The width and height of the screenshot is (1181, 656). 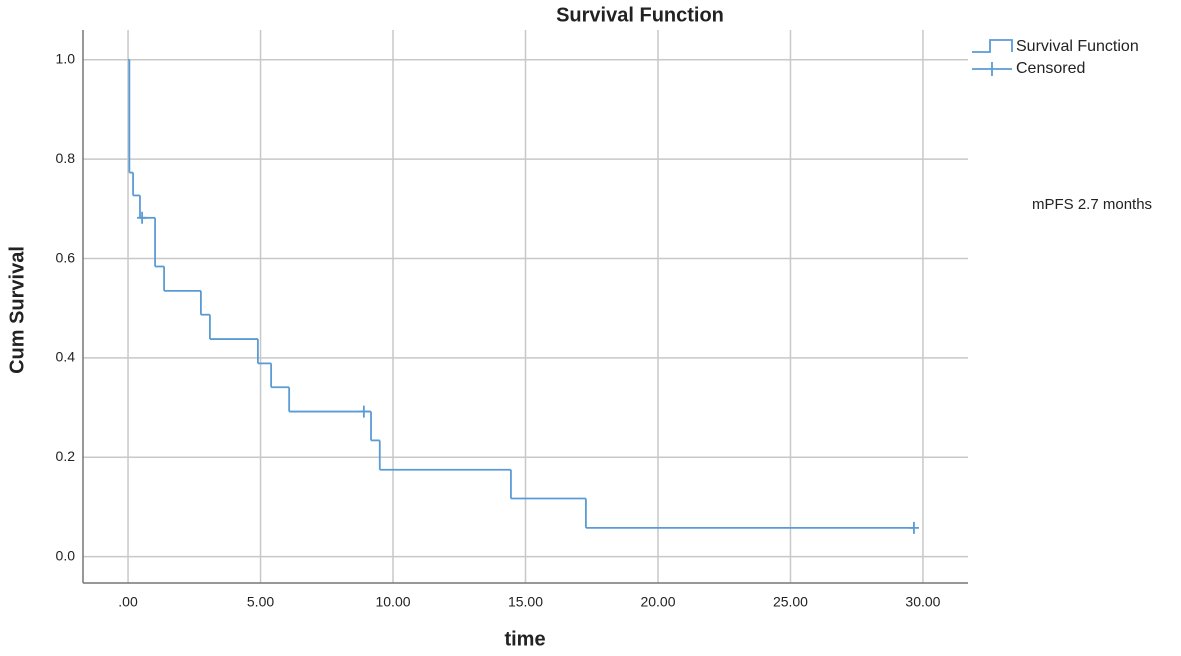 I want to click on x-axis-label: time, so click(x=524, y=639).